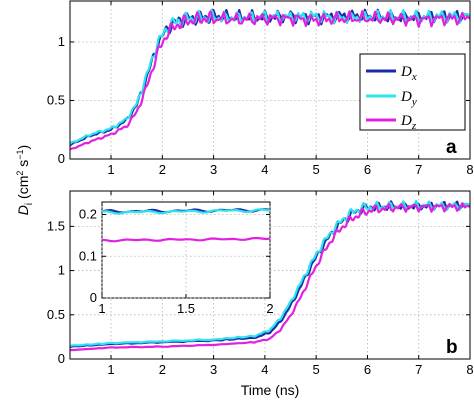 The image size is (474, 409). Describe the element at coordinates (367, 169) in the screenshot. I see `panel-a-xtick-label: 6` at that location.